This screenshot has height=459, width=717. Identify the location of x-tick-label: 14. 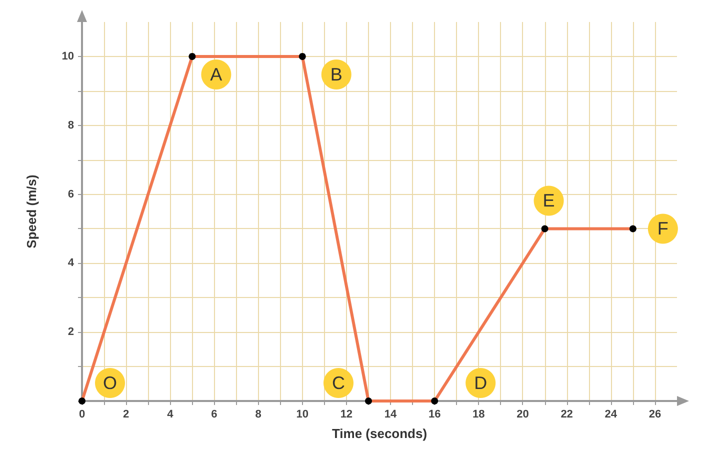
(391, 414).